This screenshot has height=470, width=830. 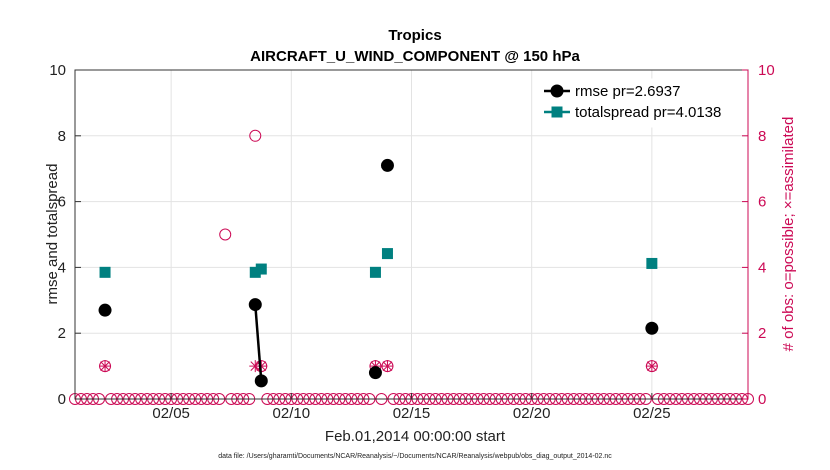 I want to click on x-tick-label: 02/15, so click(x=412, y=413).